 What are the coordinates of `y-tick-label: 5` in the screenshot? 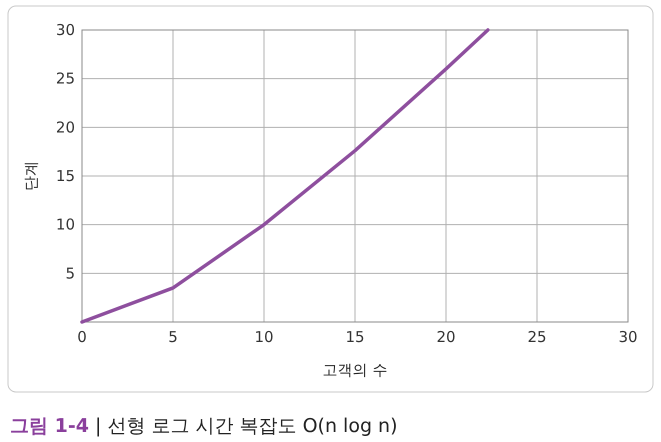 It's located at (70, 273).